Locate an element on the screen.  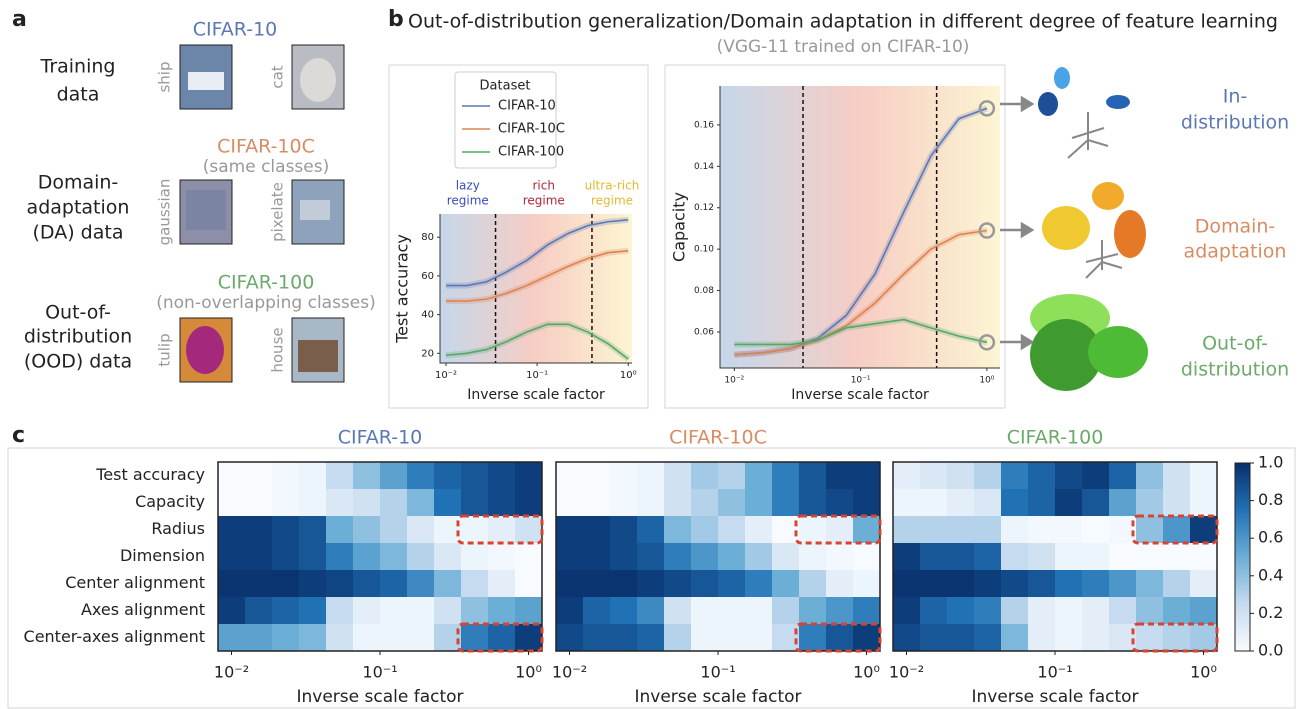
sample-images is located at coordinates (262, 213).